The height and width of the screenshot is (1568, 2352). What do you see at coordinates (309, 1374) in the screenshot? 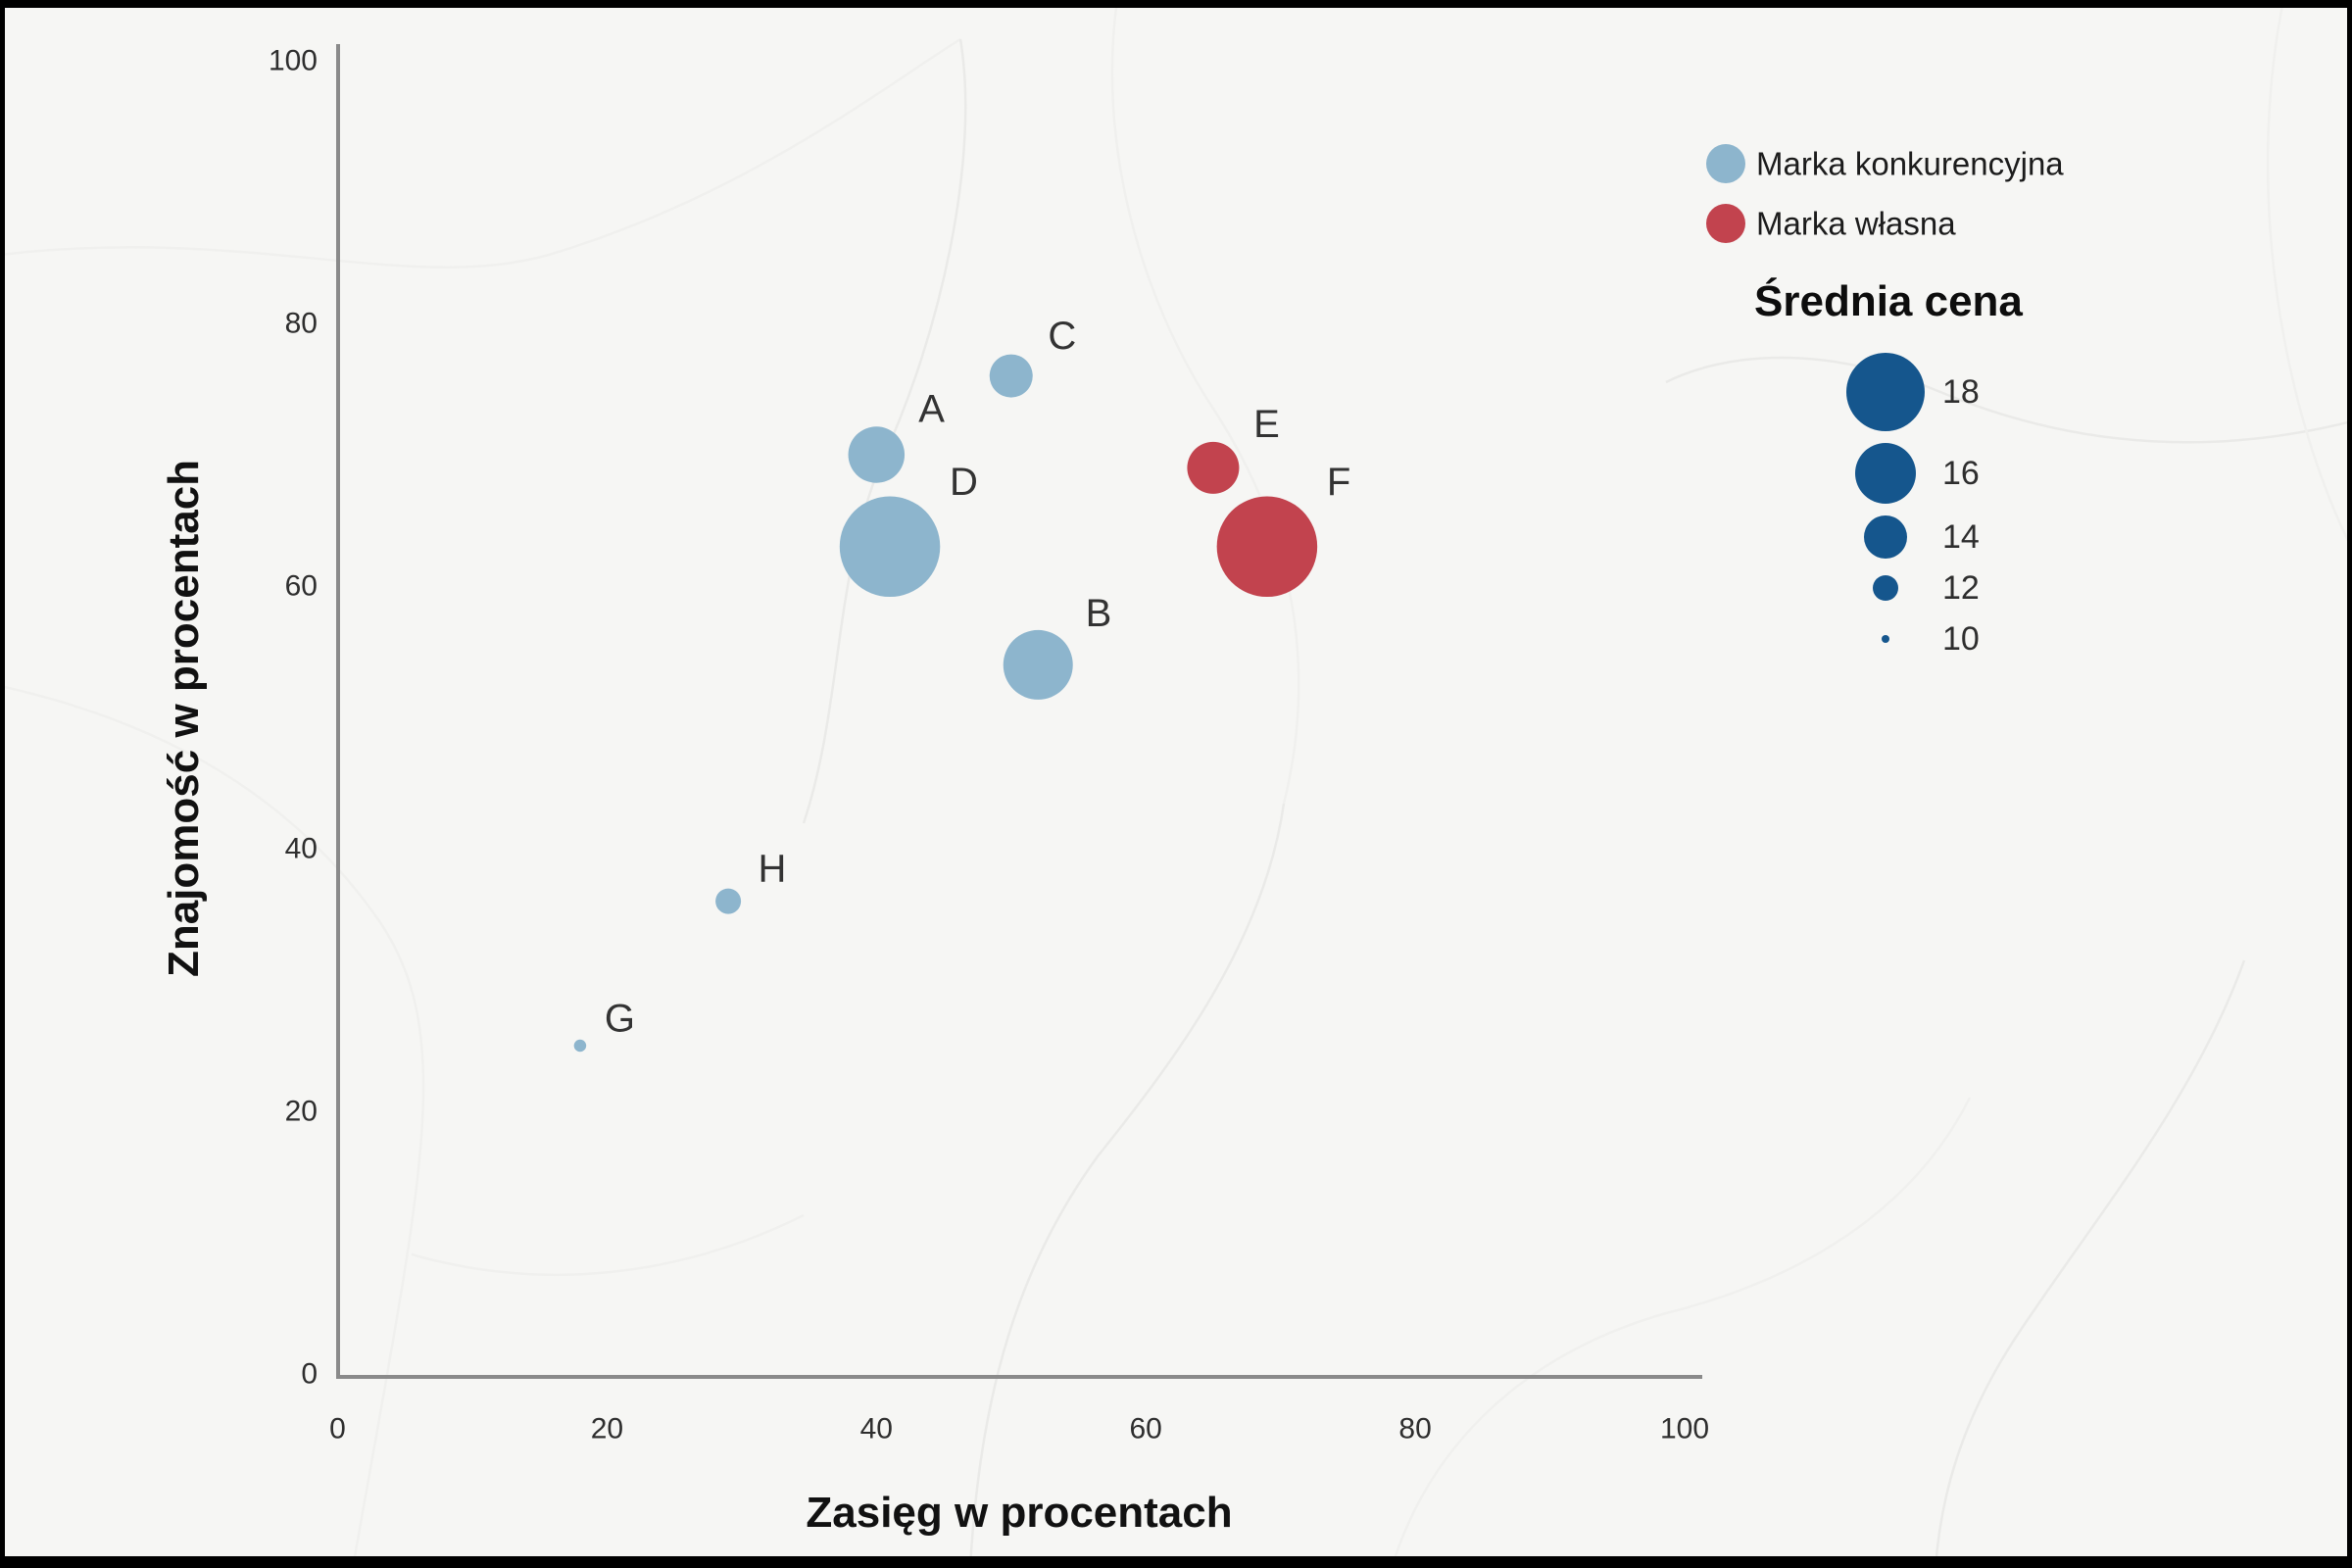
I see `y-tick-label-0: 0` at bounding box center [309, 1374].